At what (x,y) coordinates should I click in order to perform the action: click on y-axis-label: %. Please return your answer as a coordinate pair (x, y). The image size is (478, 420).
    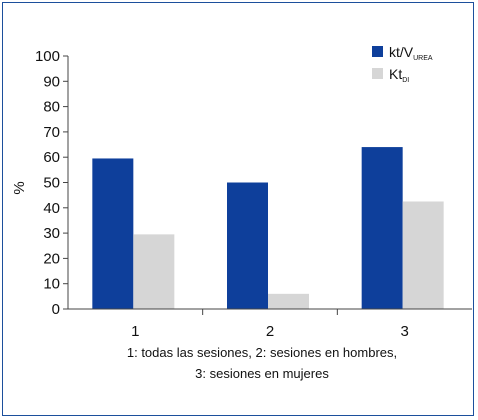
    Looking at the image, I should click on (19, 187).